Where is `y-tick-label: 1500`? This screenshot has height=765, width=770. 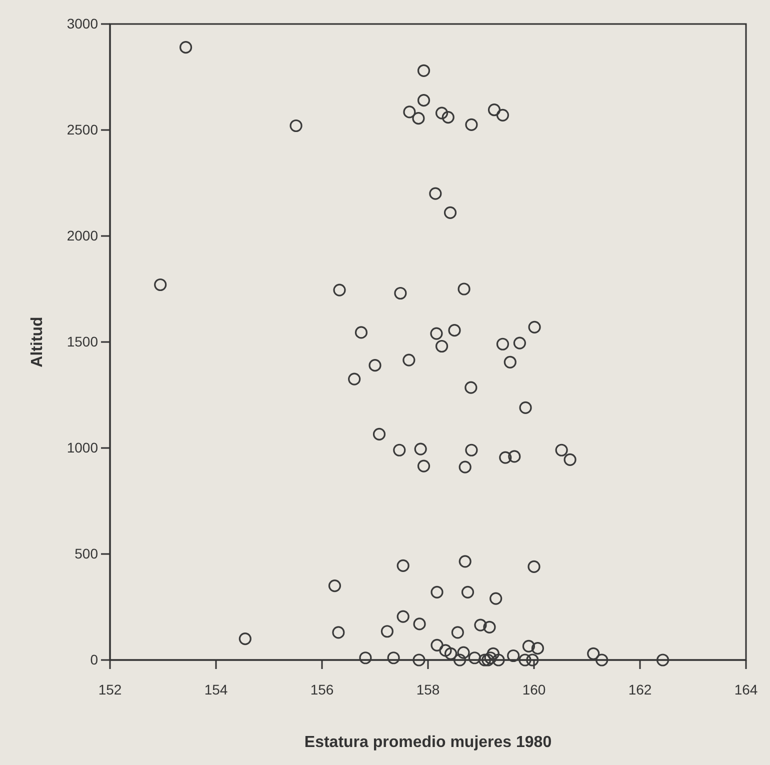 y-tick-label: 1500 is located at coordinates (82, 341).